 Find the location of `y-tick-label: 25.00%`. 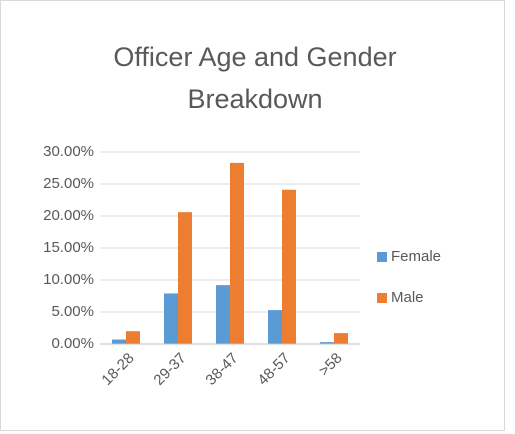

y-tick-label: 25.00% is located at coordinates (68, 183).